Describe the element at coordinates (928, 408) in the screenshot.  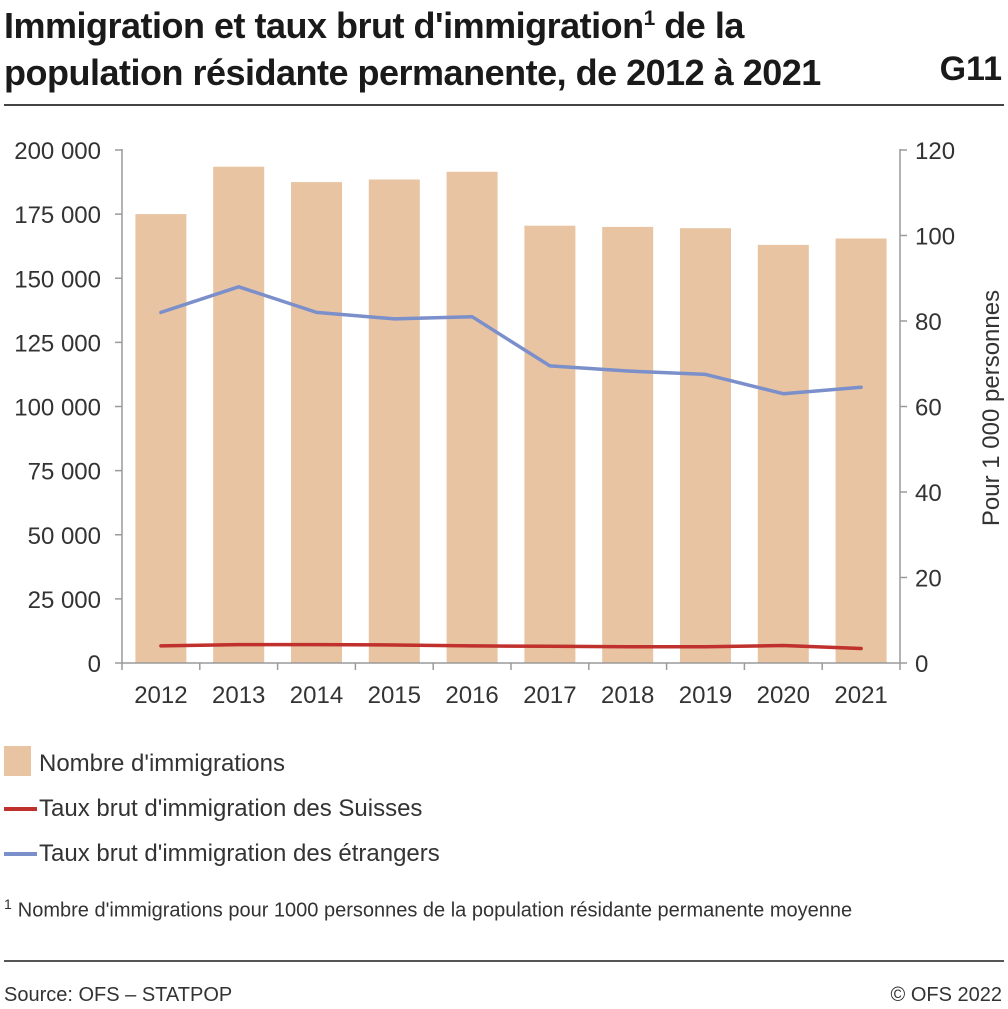
I see `y-right-tick-label: 60` at that location.